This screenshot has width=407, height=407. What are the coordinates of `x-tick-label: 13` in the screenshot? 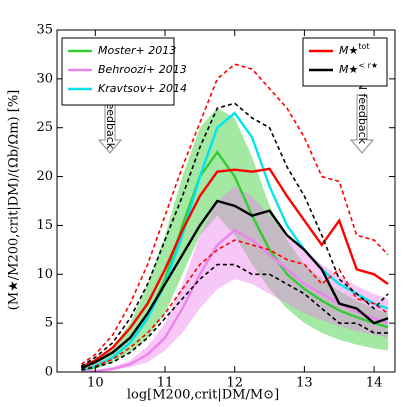 It's located at (304, 383).